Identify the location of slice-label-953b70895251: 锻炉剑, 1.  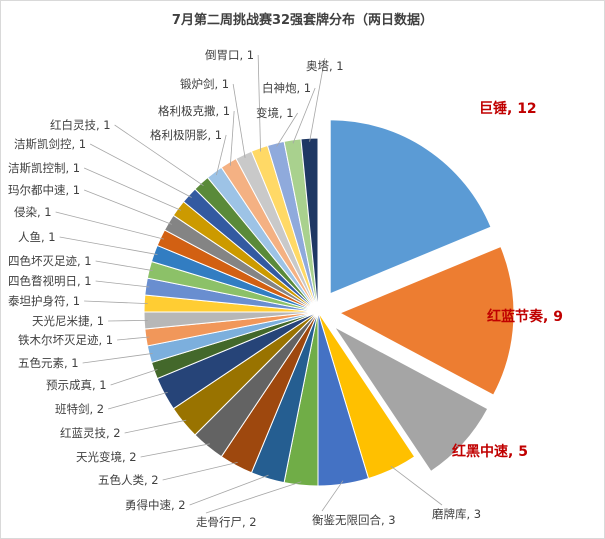
(204, 84).